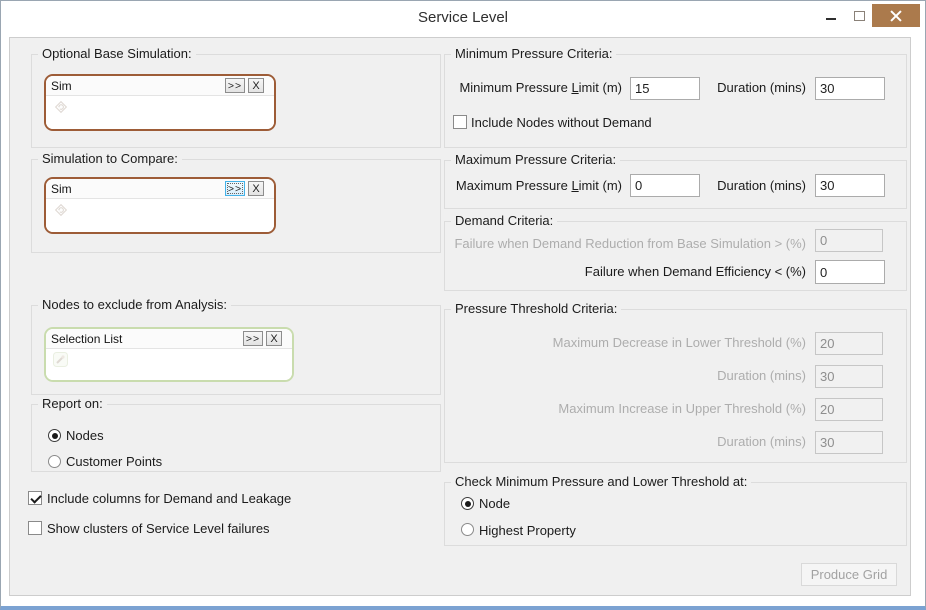 The image size is (926, 610). What do you see at coordinates (87, 338) in the screenshot?
I see `selection-list-slot-label: Selection List` at bounding box center [87, 338].